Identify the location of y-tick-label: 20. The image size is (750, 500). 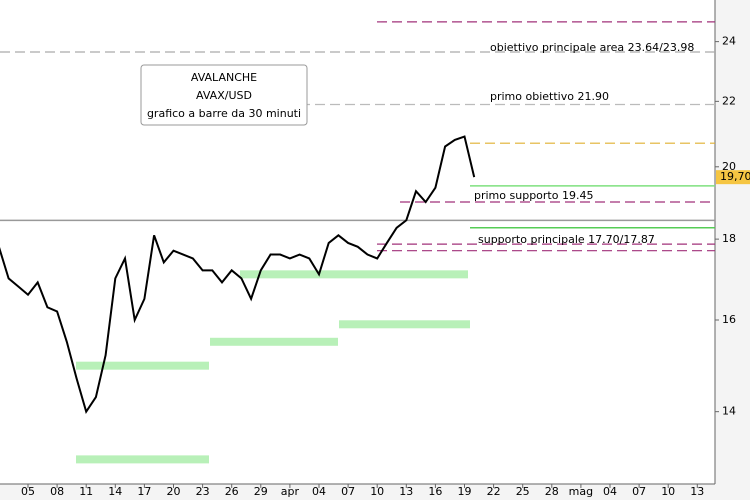
(729, 166).